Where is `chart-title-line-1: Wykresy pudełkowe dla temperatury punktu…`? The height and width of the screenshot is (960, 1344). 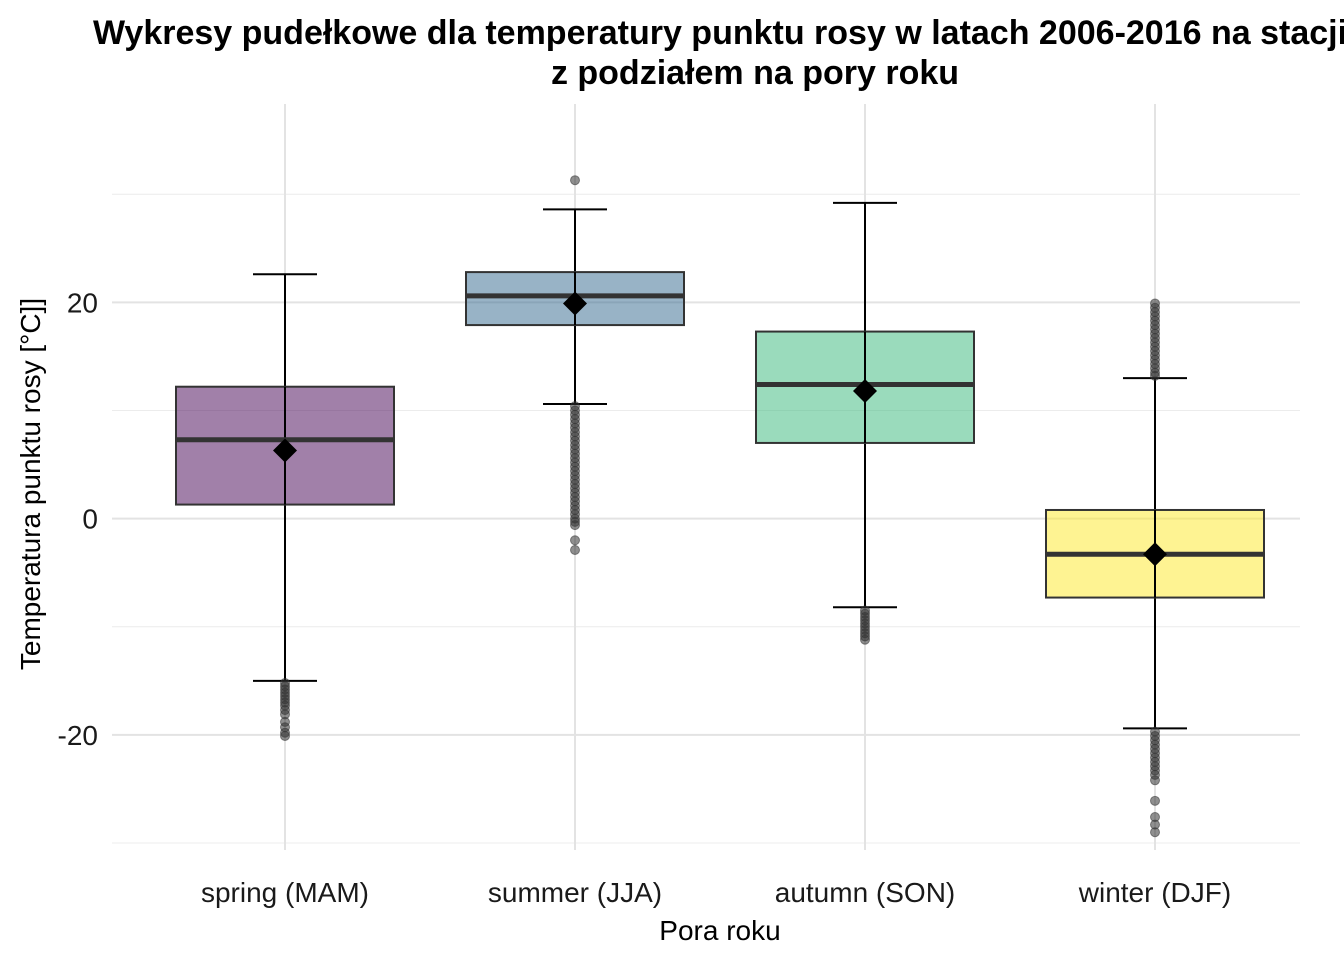 chart-title-line-1: Wykresy pudełkowe dla temperatury punktu… is located at coordinates (718, 33).